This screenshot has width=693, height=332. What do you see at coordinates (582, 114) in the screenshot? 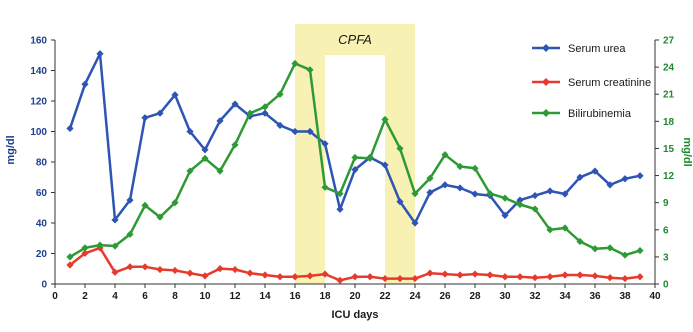
I see `legend-item-bilirubinemia: Bilirubinemia` at bounding box center [582, 114].